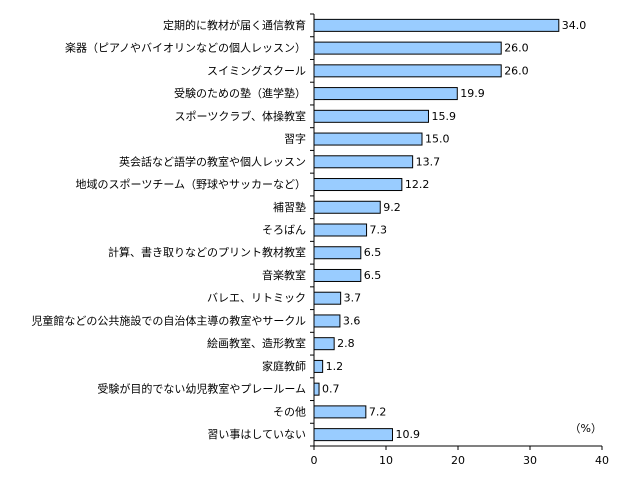  Describe the element at coordinates (201, 389) in the screenshot. I see `category-label: 受験が目的でない幼児教室やプレールーム` at that location.